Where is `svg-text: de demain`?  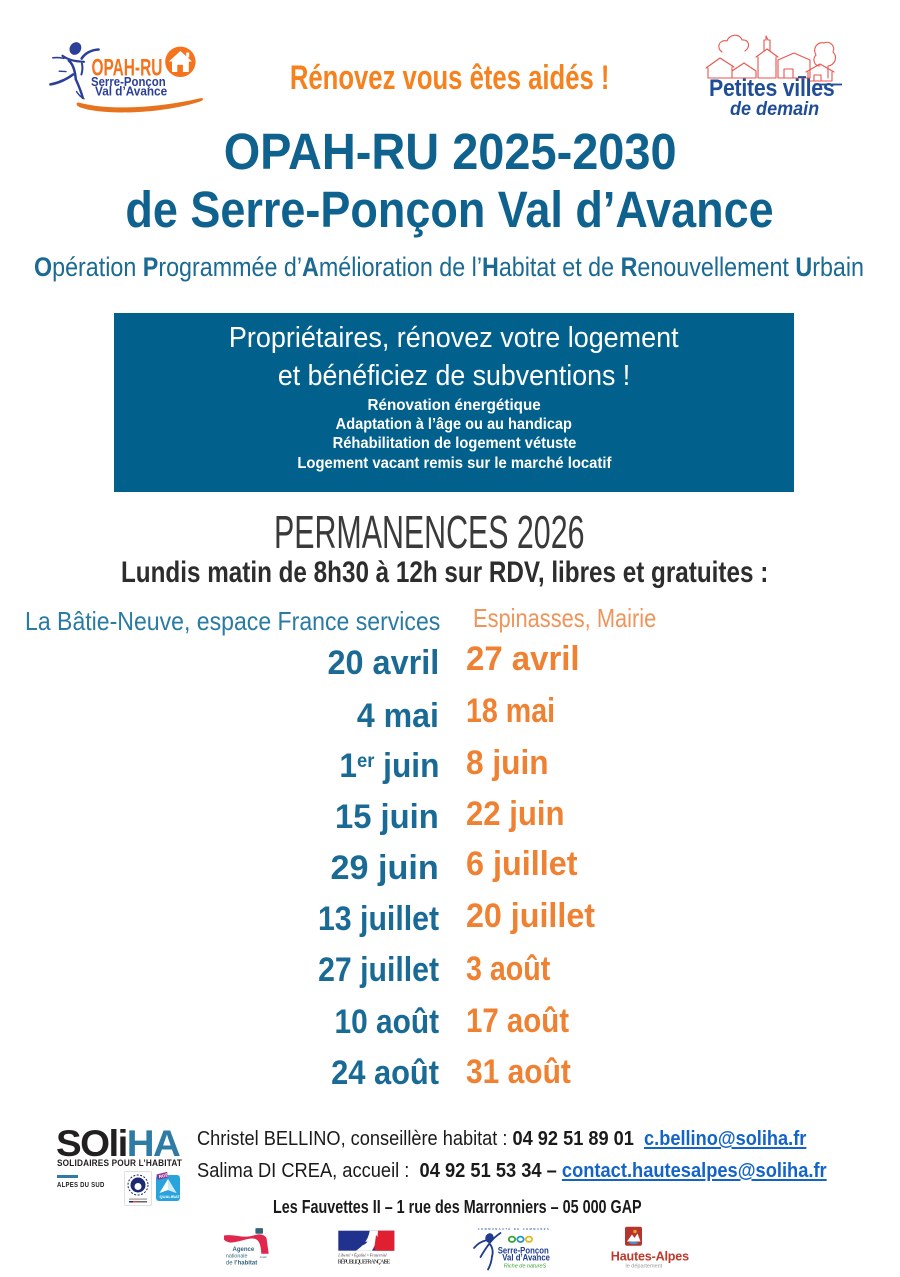 svg-text: de demain is located at coordinates (774, 109).